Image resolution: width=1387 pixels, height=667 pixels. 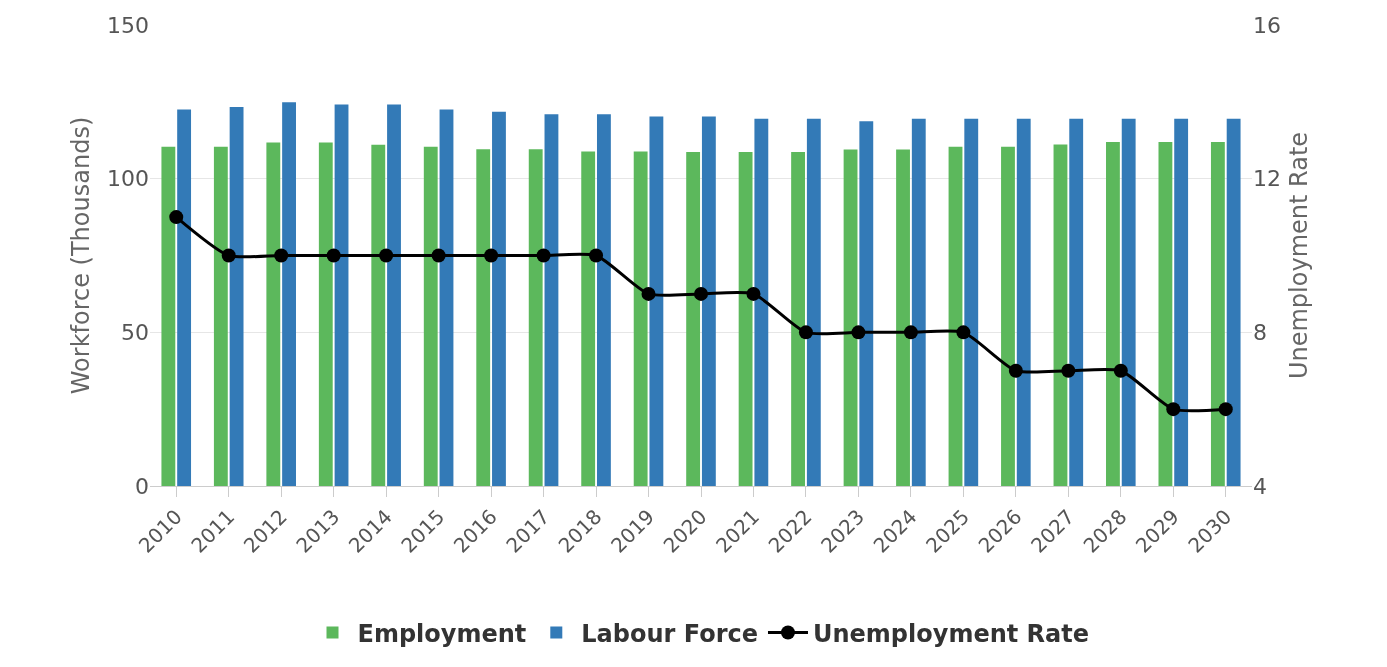 What do you see at coordinates (951, 633) in the screenshot?
I see `legend-label: Unemployment Rate` at bounding box center [951, 633].